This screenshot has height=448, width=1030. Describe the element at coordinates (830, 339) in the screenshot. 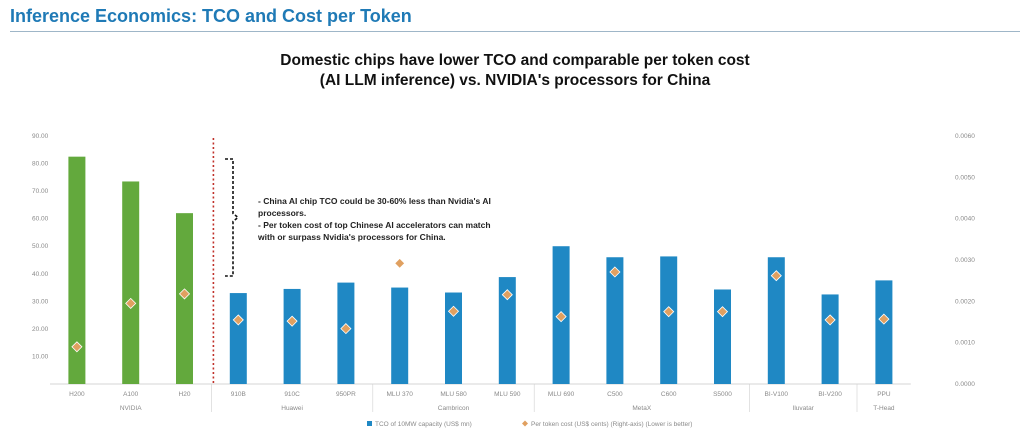

I see `bar-bi-v200` at that location.